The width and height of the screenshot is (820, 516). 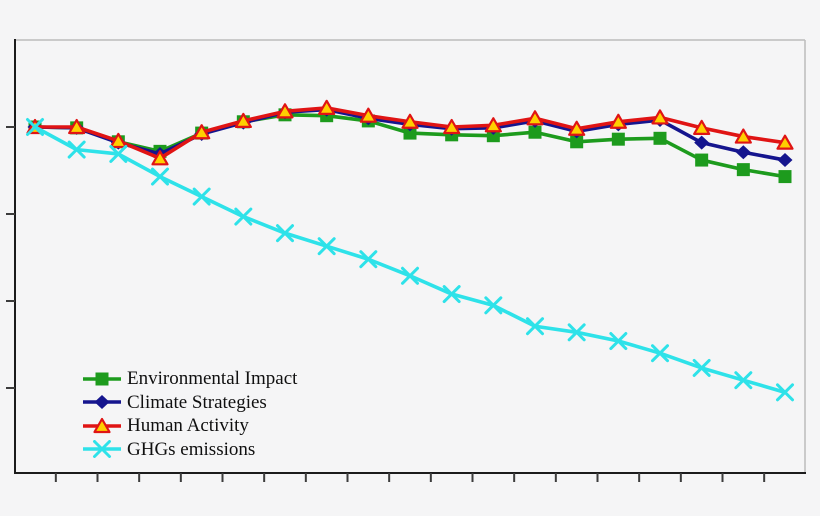 I want to click on legend-key-environmental-impact, so click(x=102, y=379).